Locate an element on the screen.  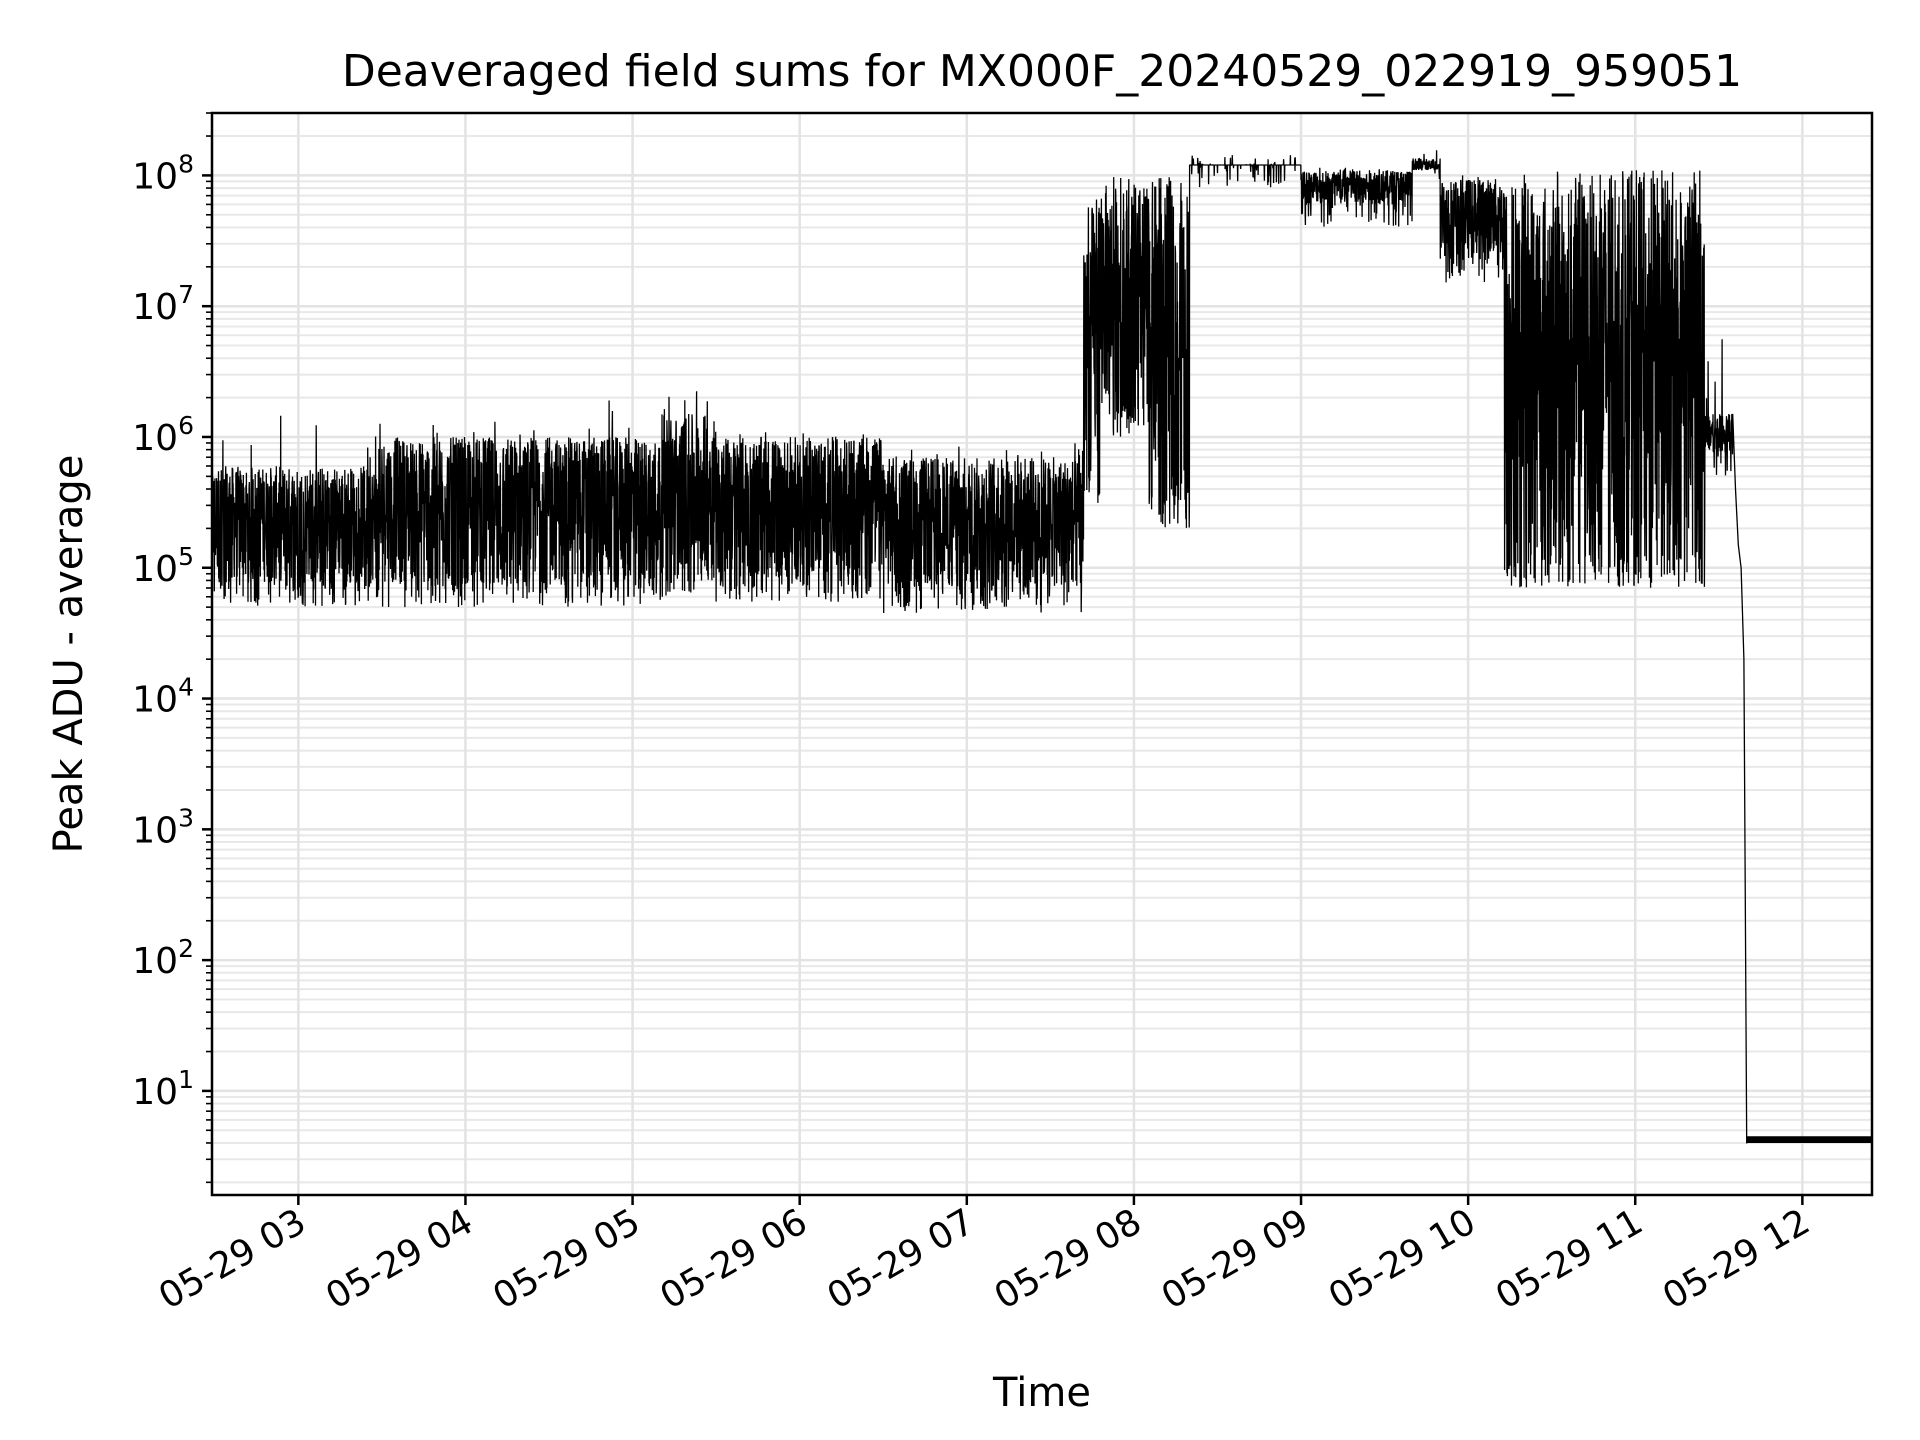
x-tick-label: 05-29 04 is located at coordinates (399, 1259).